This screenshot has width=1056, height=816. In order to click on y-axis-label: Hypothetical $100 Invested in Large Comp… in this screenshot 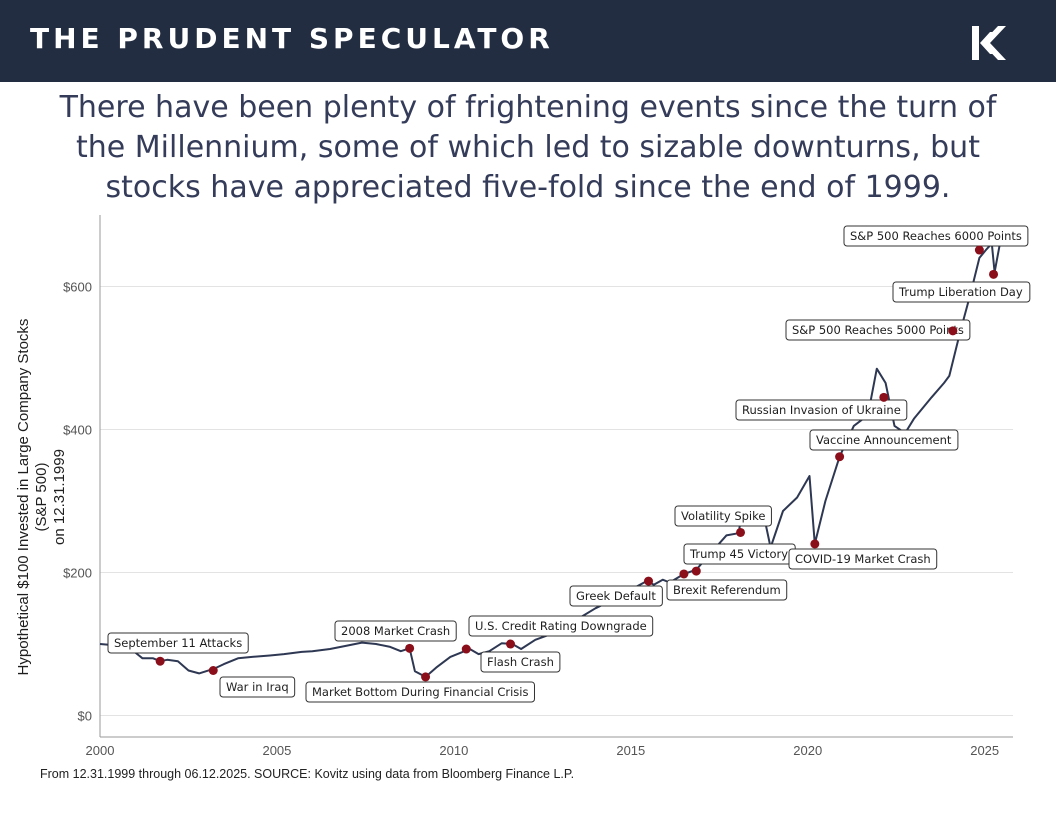, I will do `click(42, 497)`.